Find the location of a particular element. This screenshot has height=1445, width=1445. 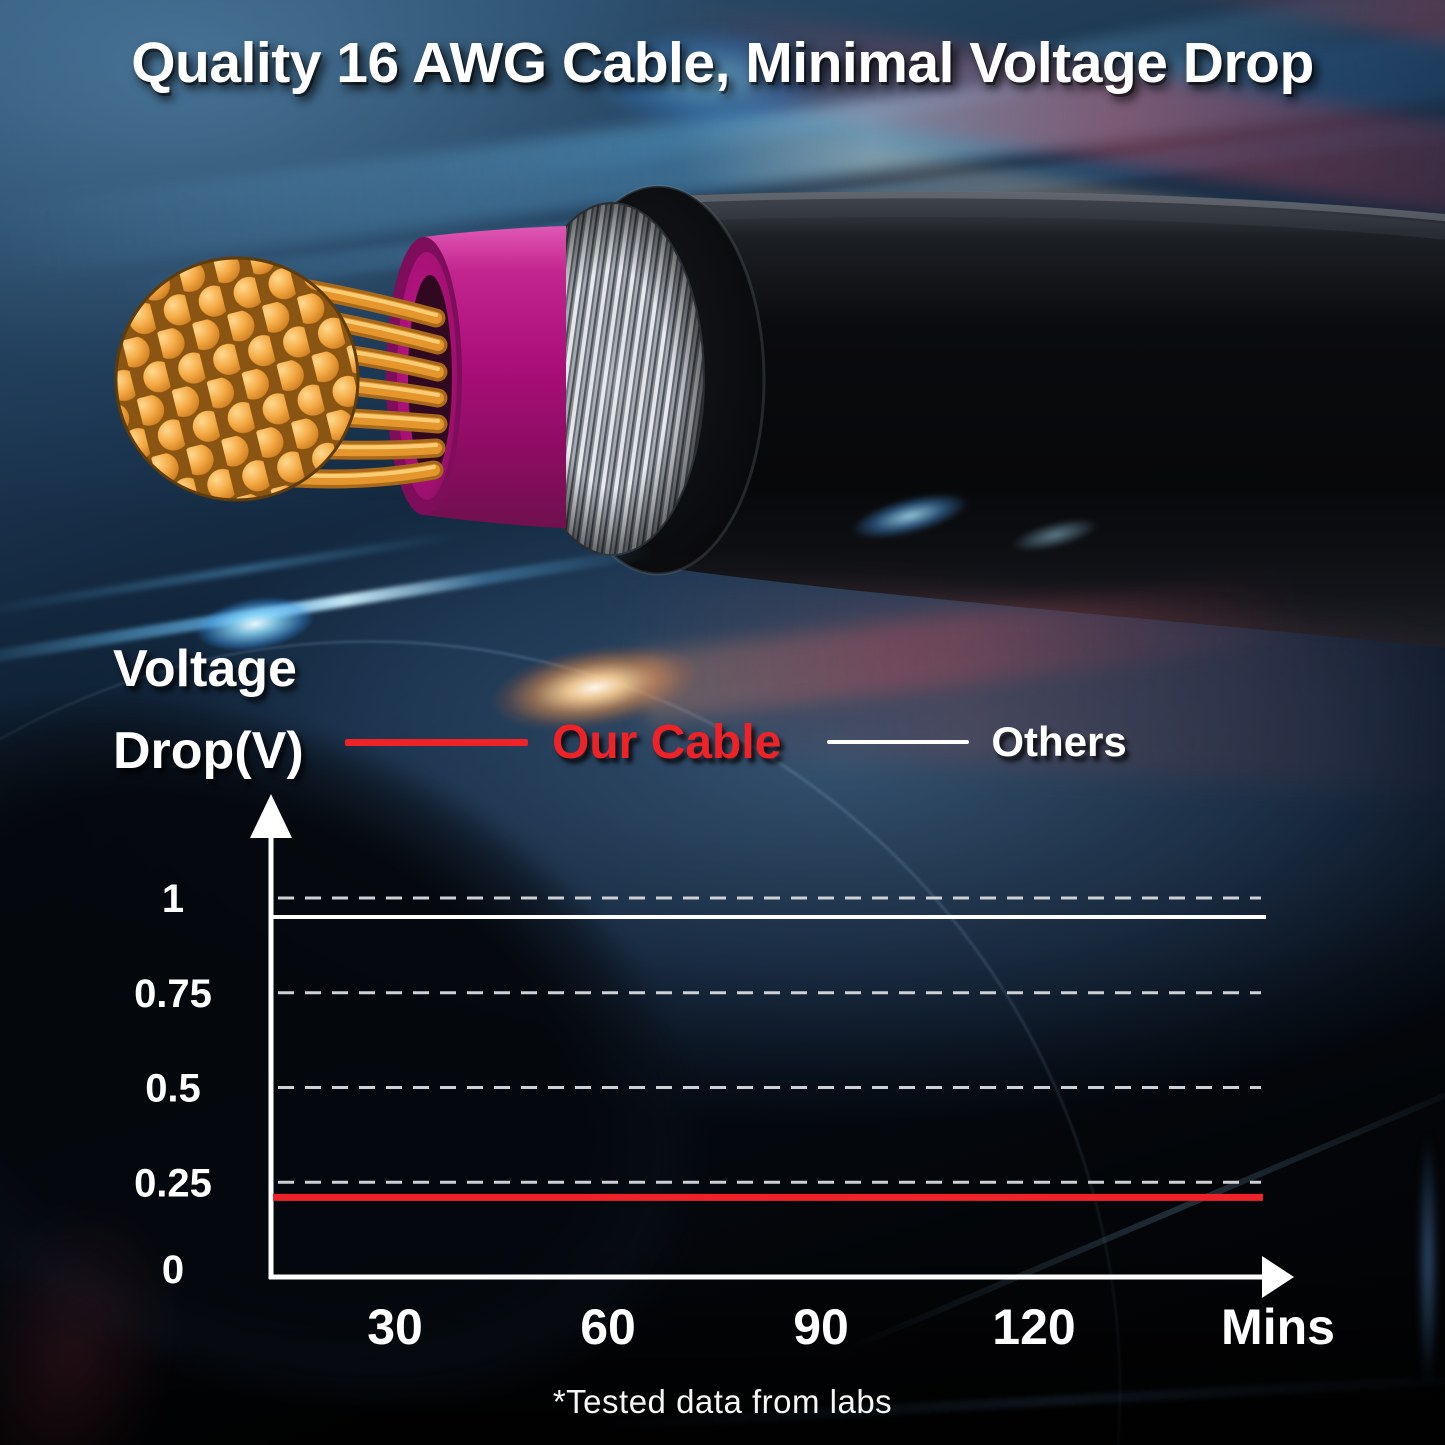

others-line-swatch is located at coordinates (898, 742).